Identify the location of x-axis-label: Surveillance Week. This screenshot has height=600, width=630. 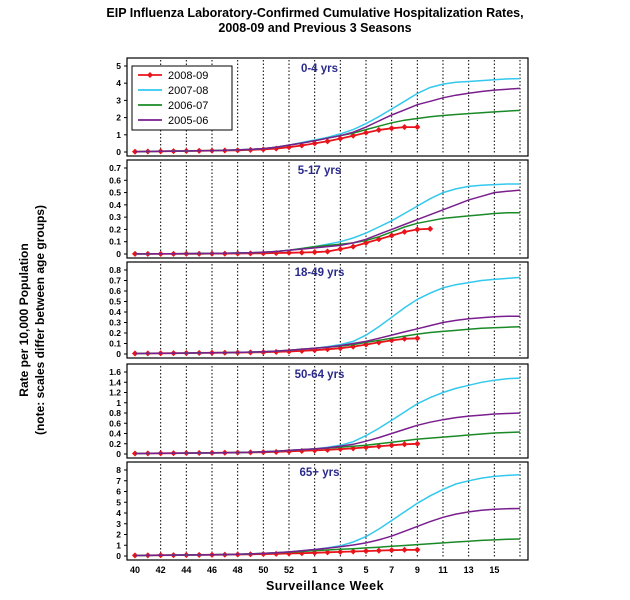
(325, 586).